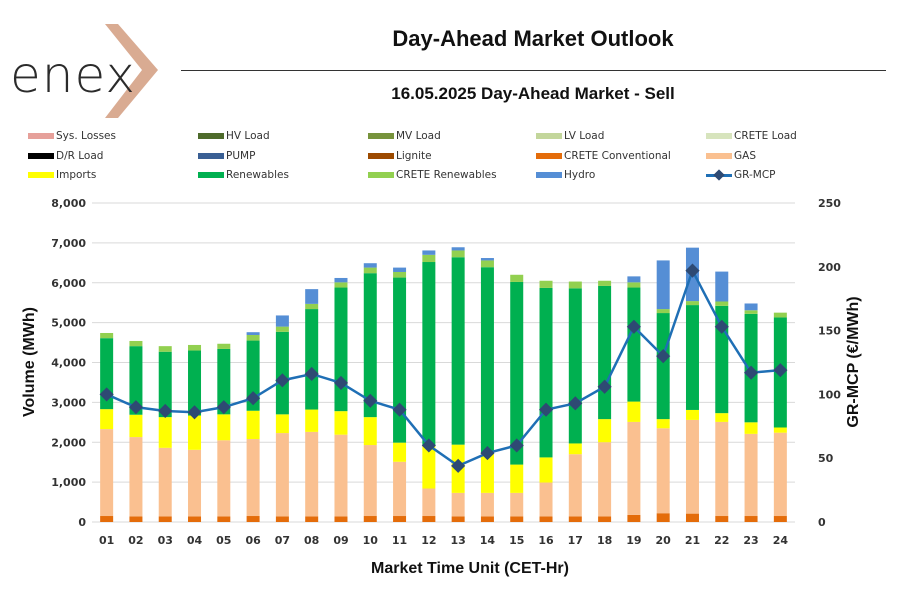 This screenshot has height=592, width=902. I want to click on x-tick-label: 15, so click(516, 540).